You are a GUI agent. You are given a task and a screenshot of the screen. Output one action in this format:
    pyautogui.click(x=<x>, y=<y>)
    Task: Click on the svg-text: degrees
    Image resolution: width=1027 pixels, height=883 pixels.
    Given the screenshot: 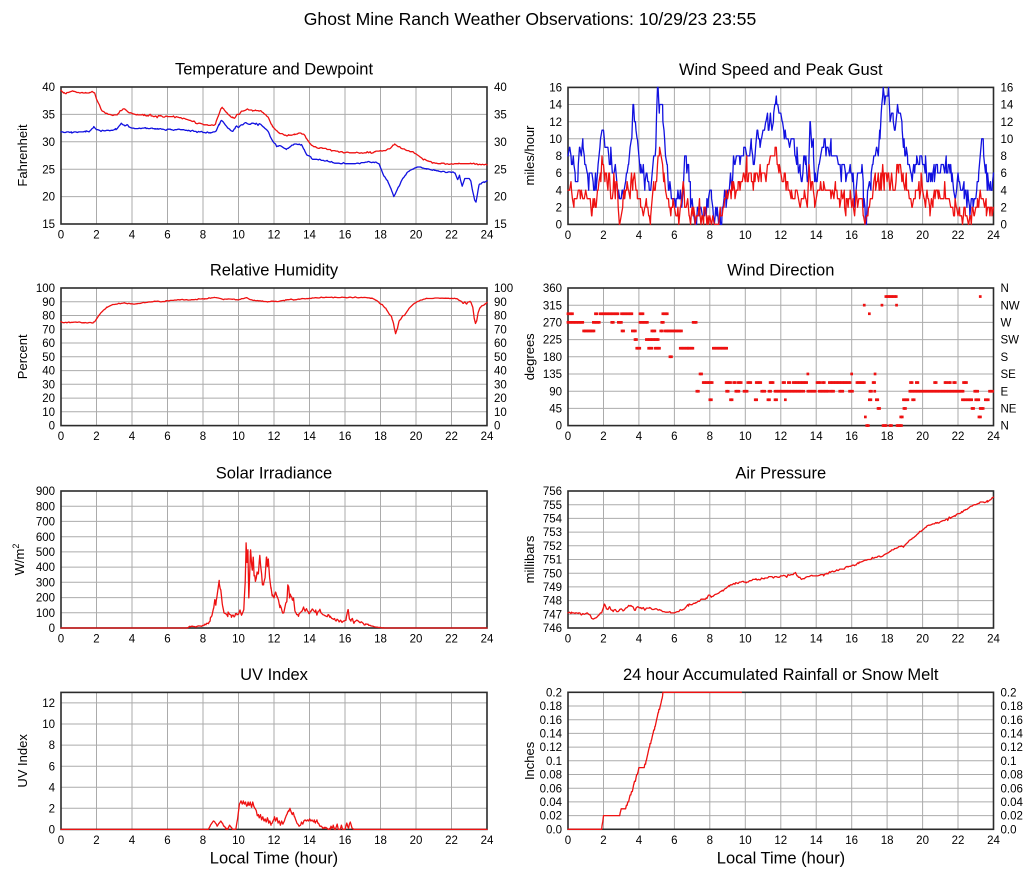 What is the action you would take?
    pyautogui.click(x=529, y=356)
    